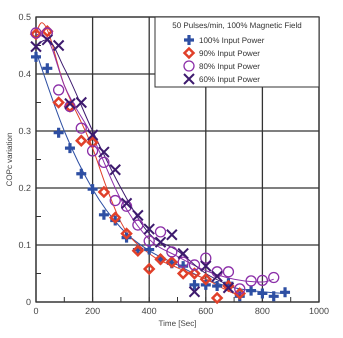  What do you see at coordinates (36, 311) in the screenshot?
I see `x-tick-label: 0` at bounding box center [36, 311].